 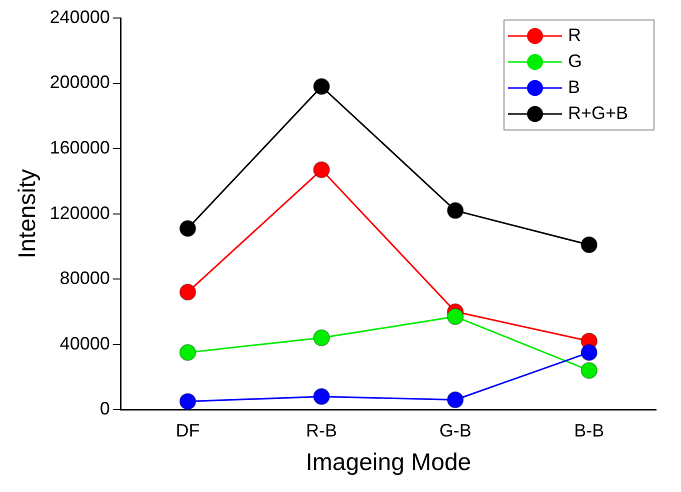 What do you see at coordinates (574, 86) in the screenshot?
I see `legend-label: B` at bounding box center [574, 86].